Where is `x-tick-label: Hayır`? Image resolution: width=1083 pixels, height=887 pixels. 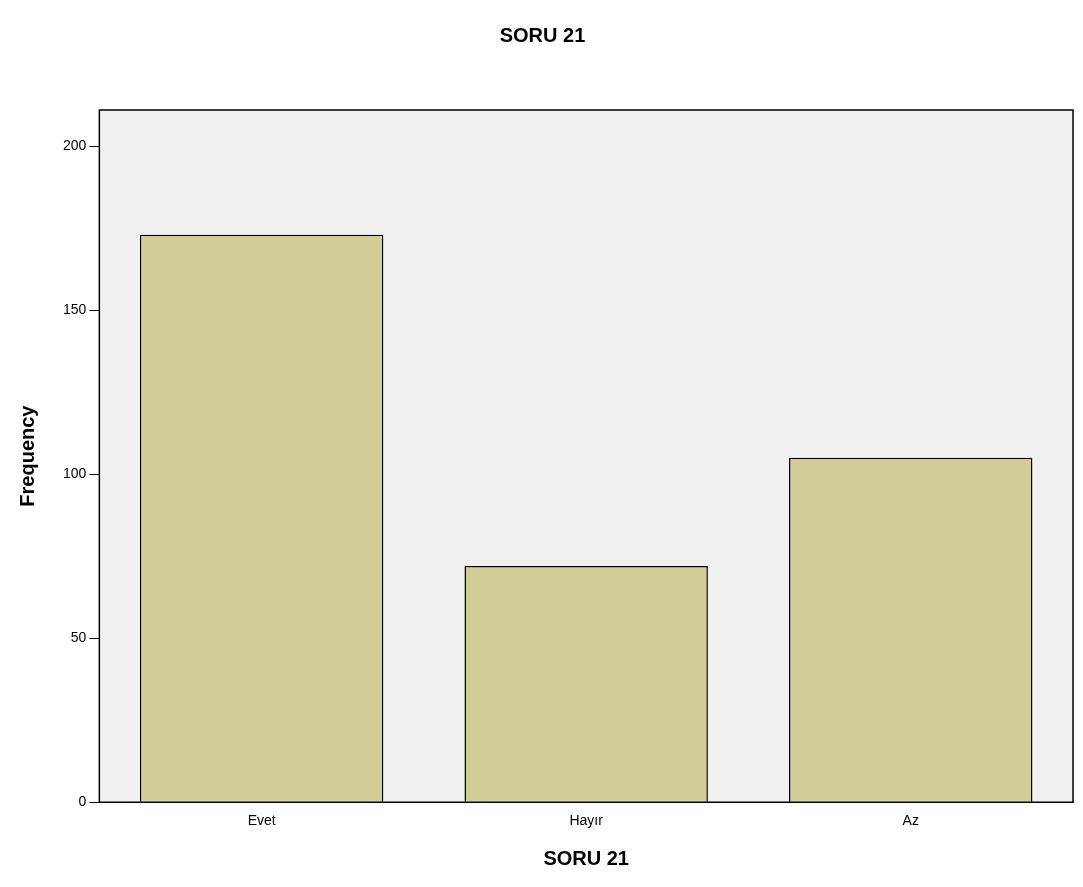 x-tick-label: Hayır is located at coordinates (586, 820).